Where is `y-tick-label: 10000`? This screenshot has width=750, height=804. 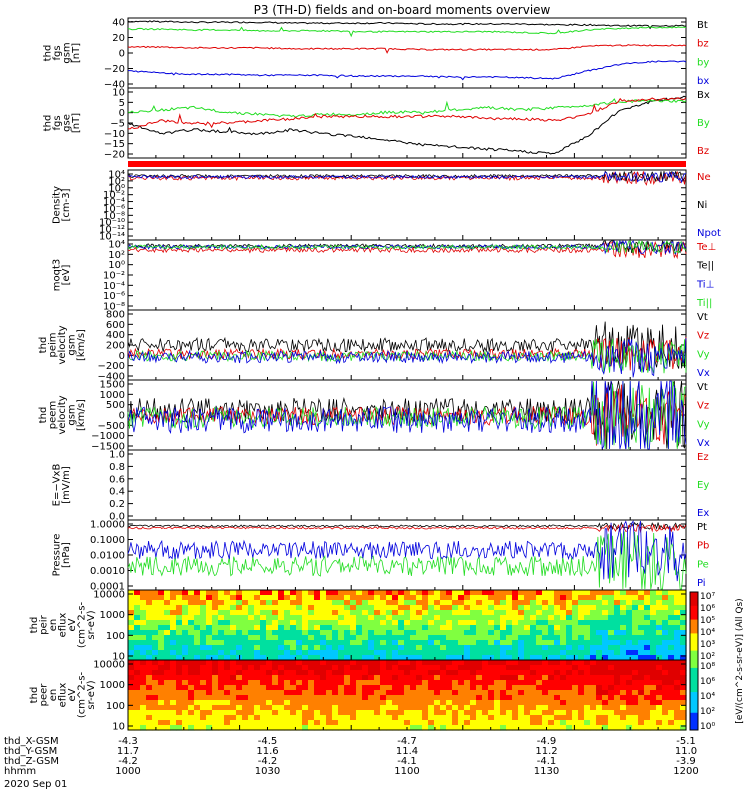
y-tick-label: 10000 is located at coordinates (109, 595).